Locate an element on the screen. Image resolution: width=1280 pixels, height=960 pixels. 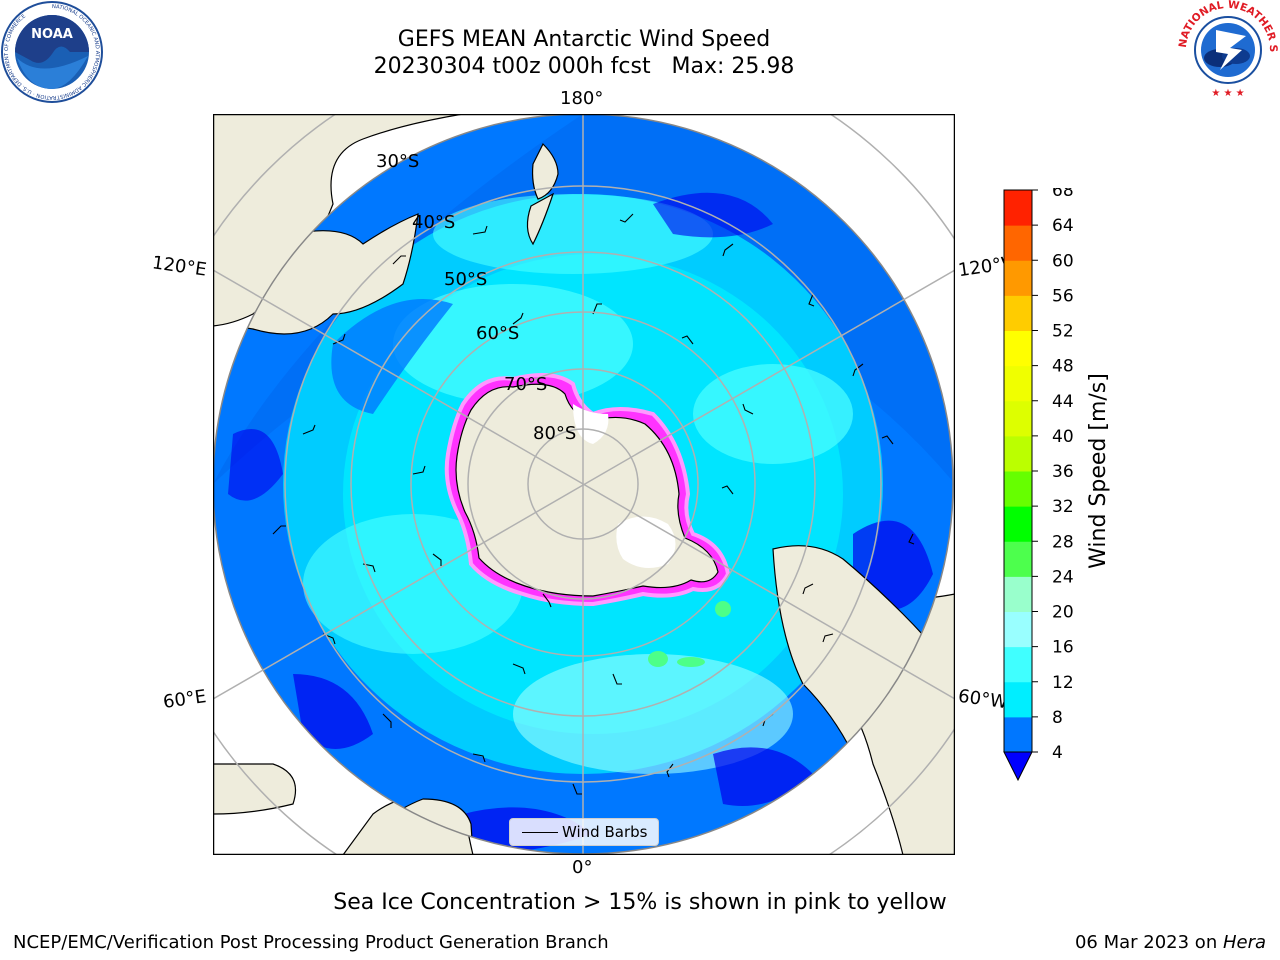
colorbar-tick-label: 36 is located at coordinates (1063, 472).